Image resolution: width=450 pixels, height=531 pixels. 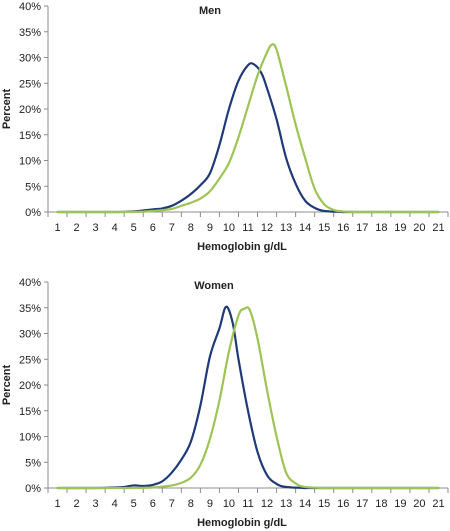 I want to click on chart-2-x-tick-label: 18, so click(x=381, y=504).